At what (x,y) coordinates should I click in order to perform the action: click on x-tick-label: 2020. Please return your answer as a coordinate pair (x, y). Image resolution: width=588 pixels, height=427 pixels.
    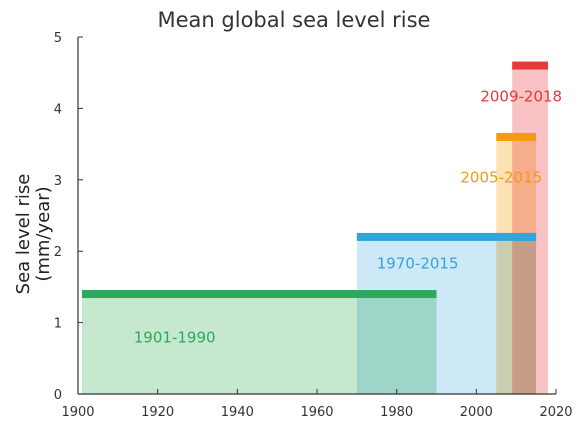
    Looking at the image, I should click on (555, 412).